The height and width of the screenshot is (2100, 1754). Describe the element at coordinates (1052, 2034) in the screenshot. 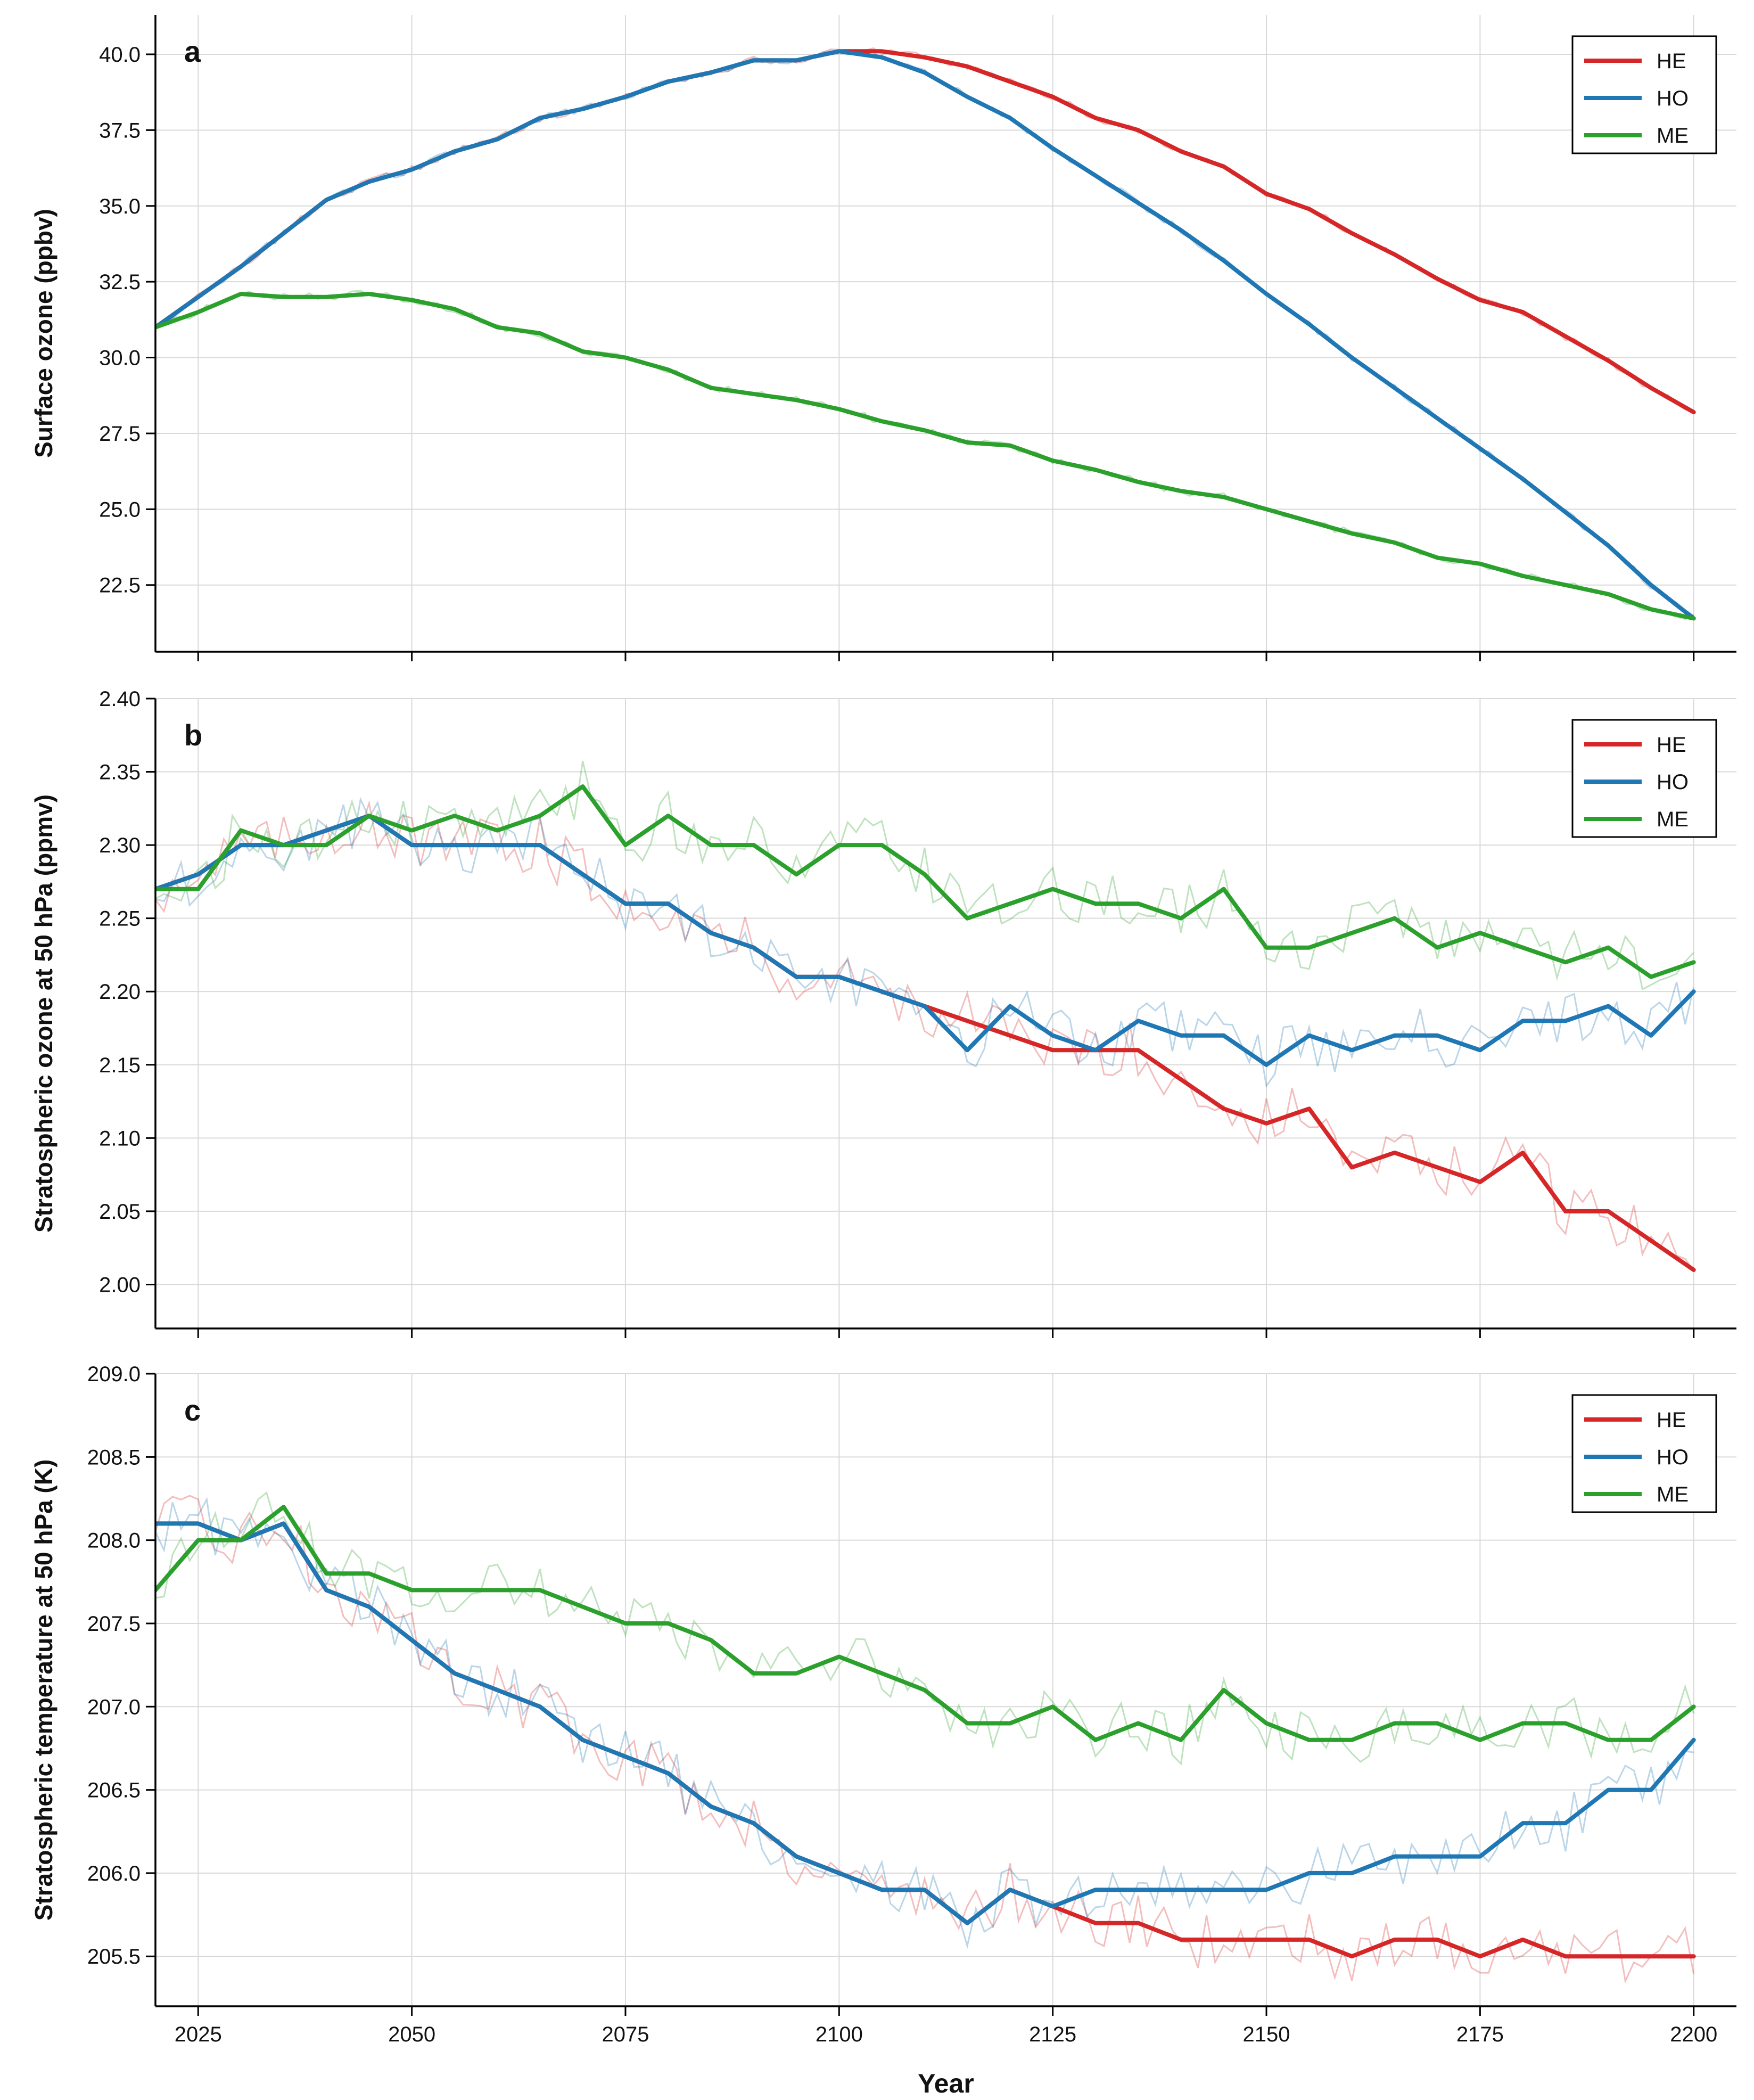

I see `x-tick-label: 2125` at that location.